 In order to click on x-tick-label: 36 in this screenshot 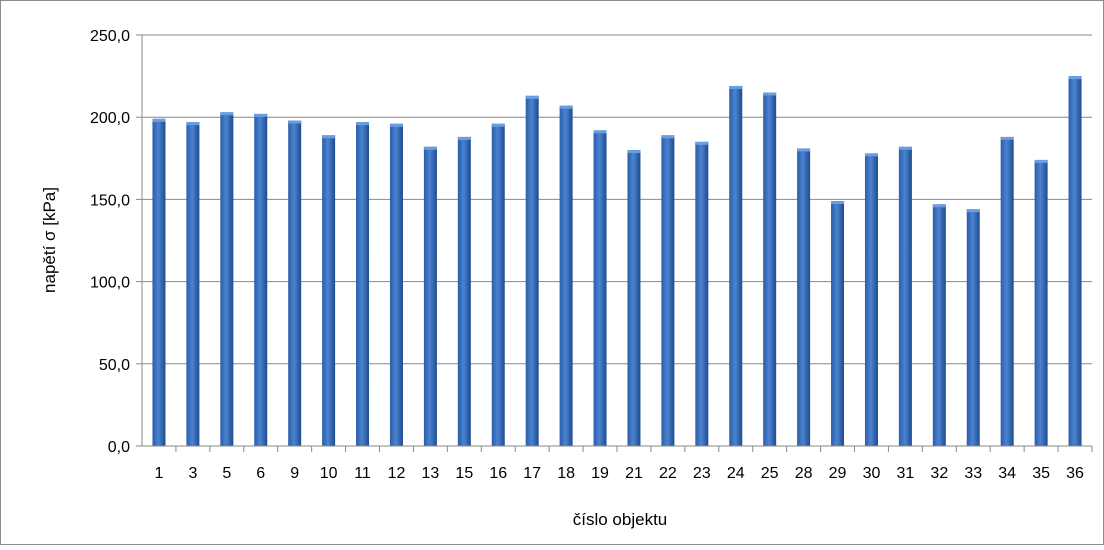, I will do `click(1075, 473)`.